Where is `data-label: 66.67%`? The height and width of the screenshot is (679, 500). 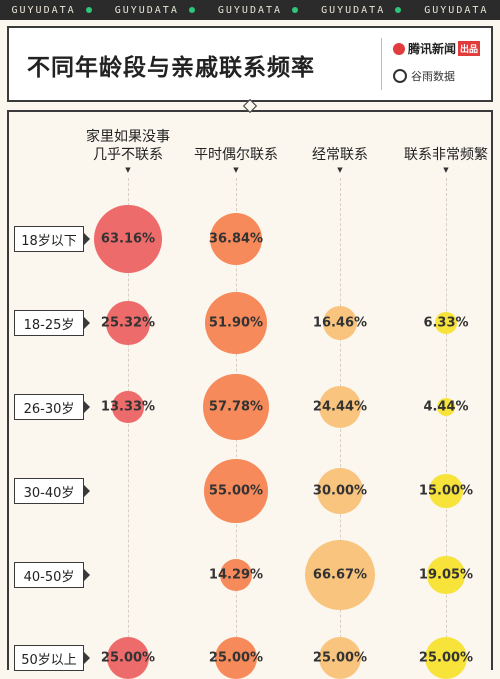 data-label: 66.67% is located at coordinates (340, 575).